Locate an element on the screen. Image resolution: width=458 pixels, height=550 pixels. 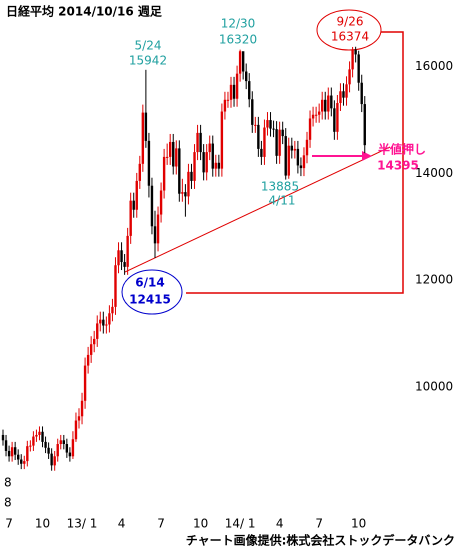
y-tick-label: 10000 is located at coordinates (434, 386).